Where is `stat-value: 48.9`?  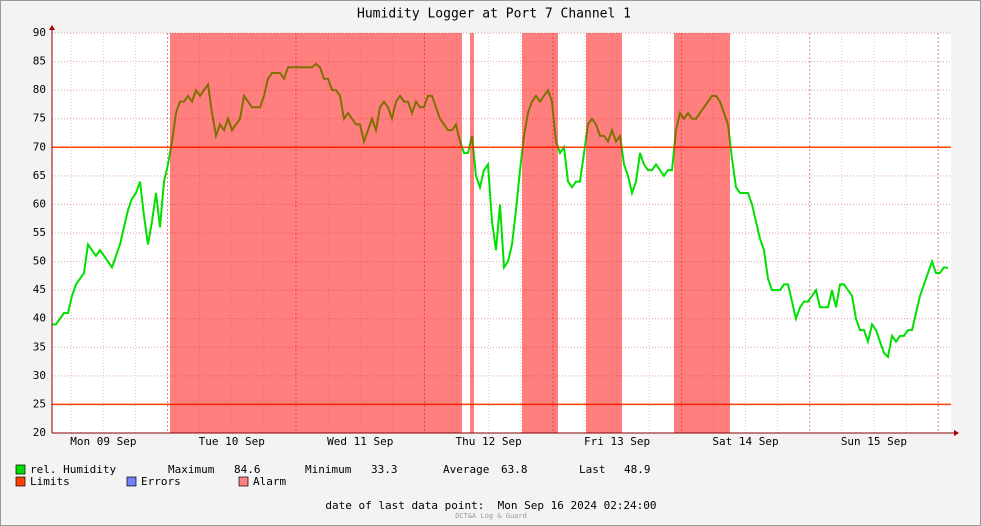 stat-value: 48.9 is located at coordinates (637, 469).